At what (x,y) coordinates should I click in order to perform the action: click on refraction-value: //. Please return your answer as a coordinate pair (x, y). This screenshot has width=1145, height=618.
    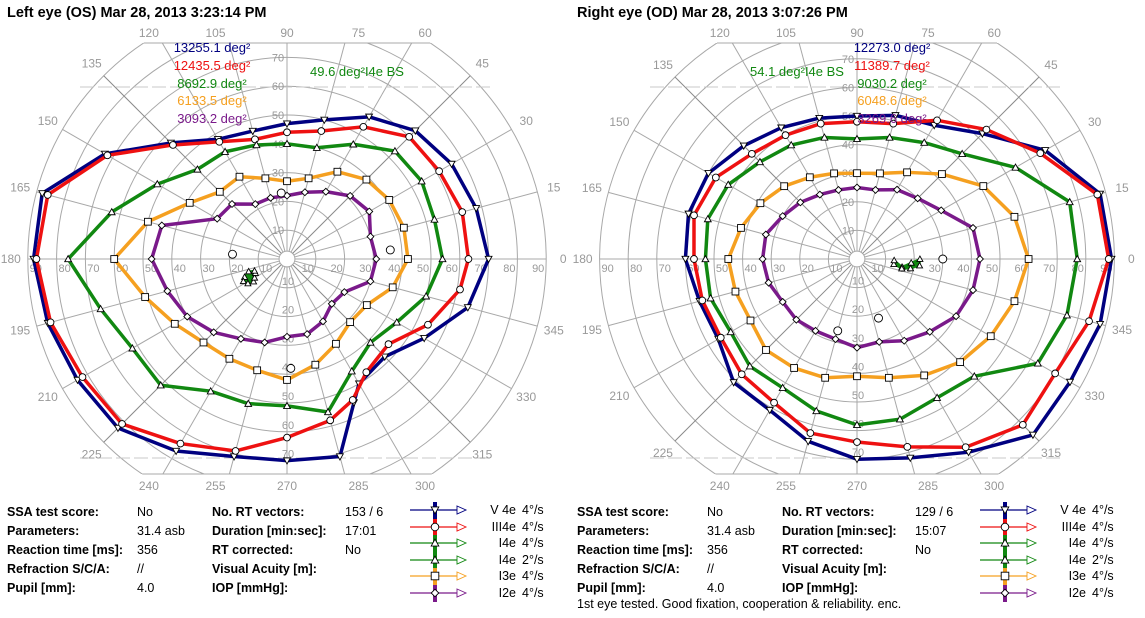
    Looking at the image, I should click on (140, 569).